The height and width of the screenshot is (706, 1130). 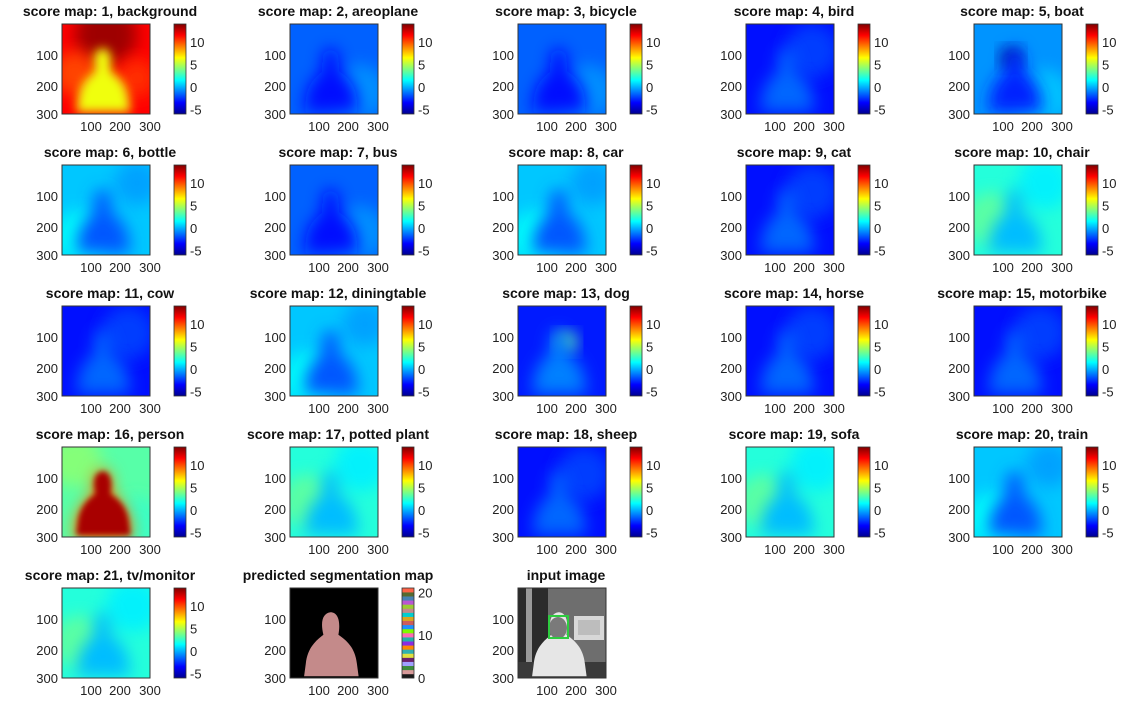 I want to click on subplot-title: score map: 10, chair, so click(x=1022, y=152).